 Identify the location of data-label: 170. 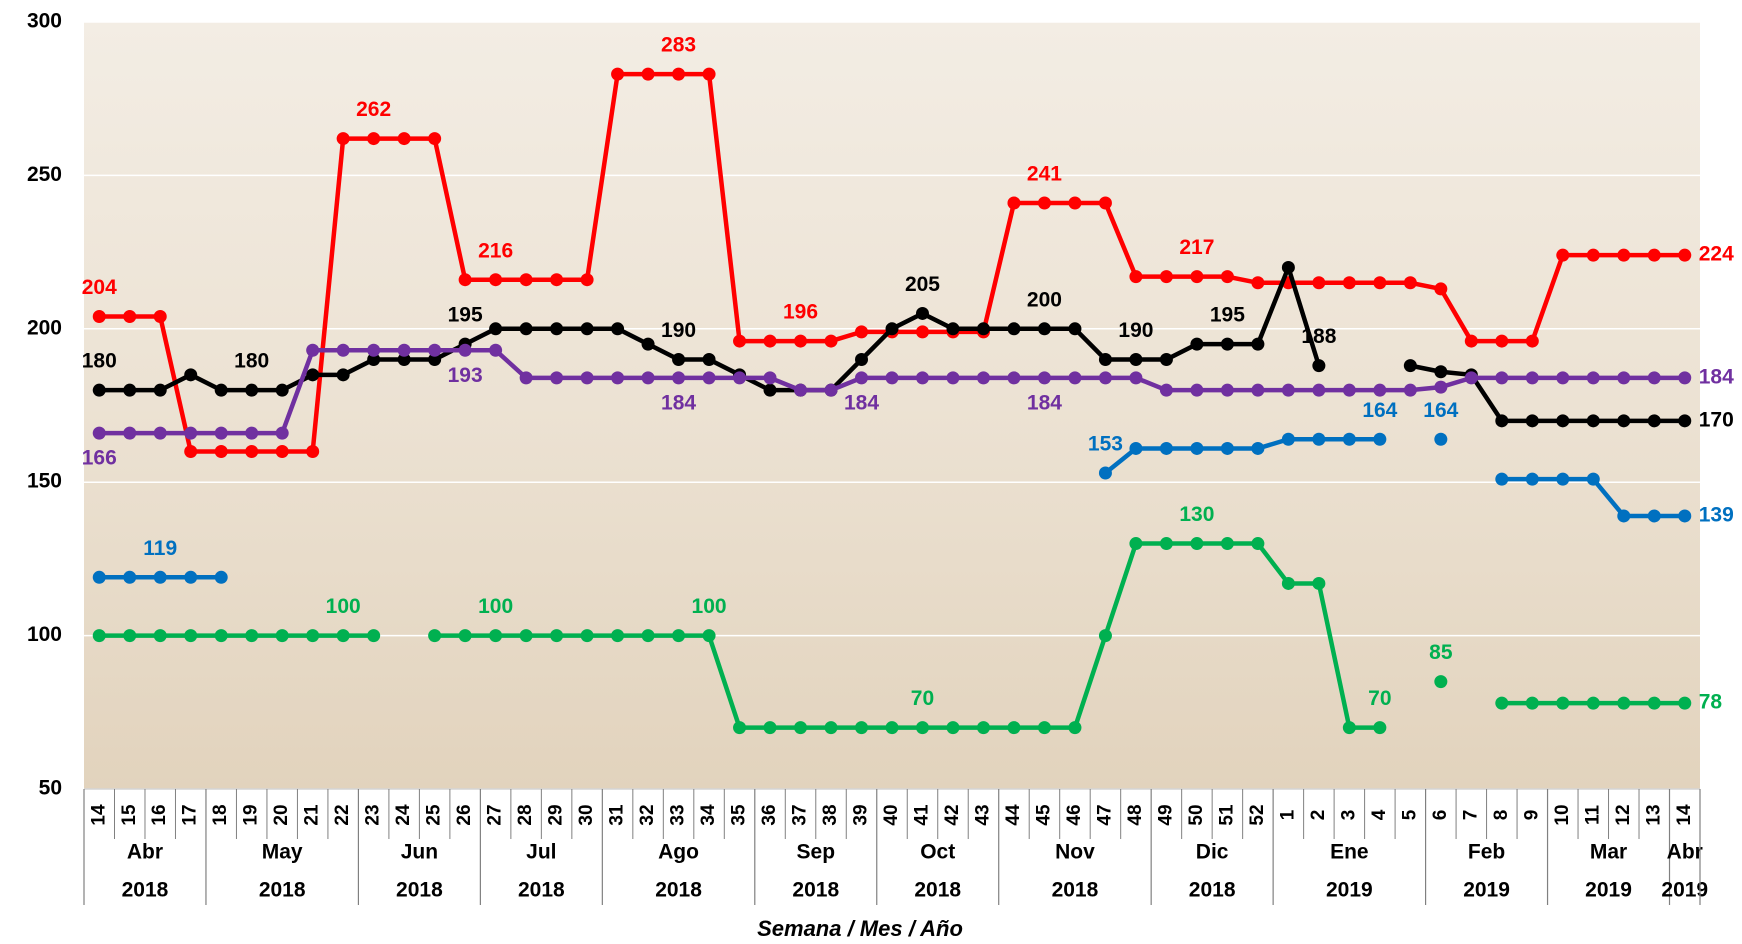
(1716, 419).